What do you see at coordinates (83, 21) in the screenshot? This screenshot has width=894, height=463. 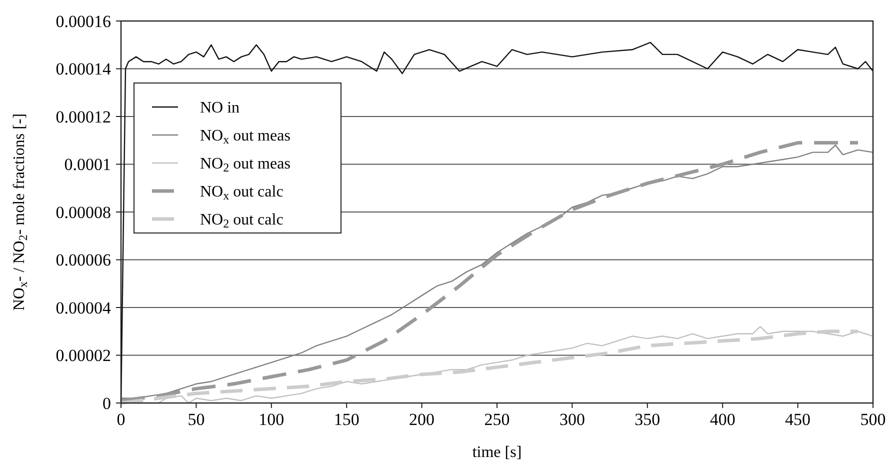 I see `y-tick-label: 0.00016` at bounding box center [83, 21].